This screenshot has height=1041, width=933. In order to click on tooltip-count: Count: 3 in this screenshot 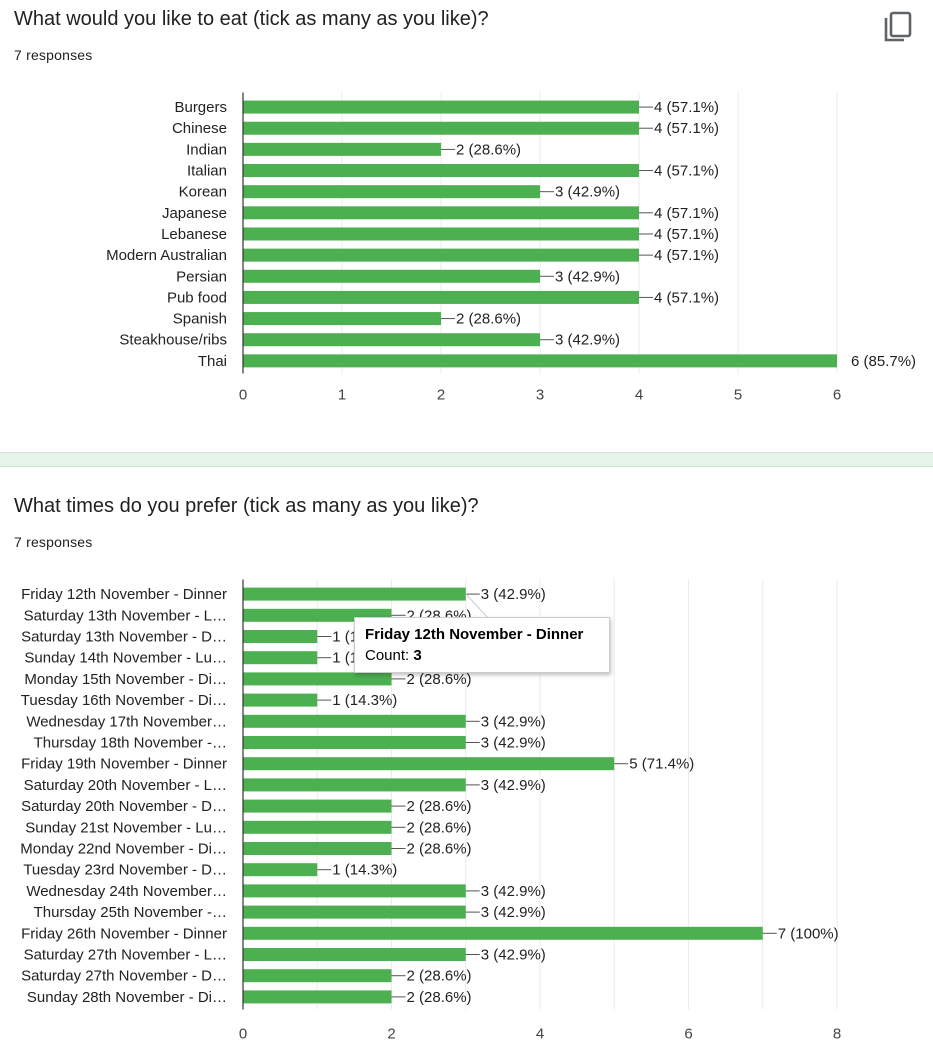, I will do `click(482, 655)`.